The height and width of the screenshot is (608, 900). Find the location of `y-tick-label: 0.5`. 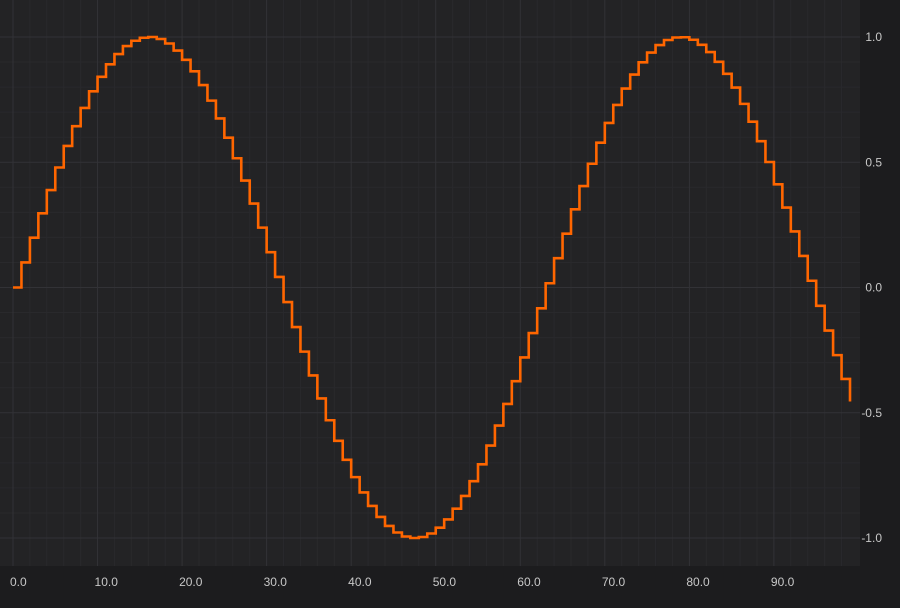

y-tick-label: 0.5 is located at coordinates (873, 162).